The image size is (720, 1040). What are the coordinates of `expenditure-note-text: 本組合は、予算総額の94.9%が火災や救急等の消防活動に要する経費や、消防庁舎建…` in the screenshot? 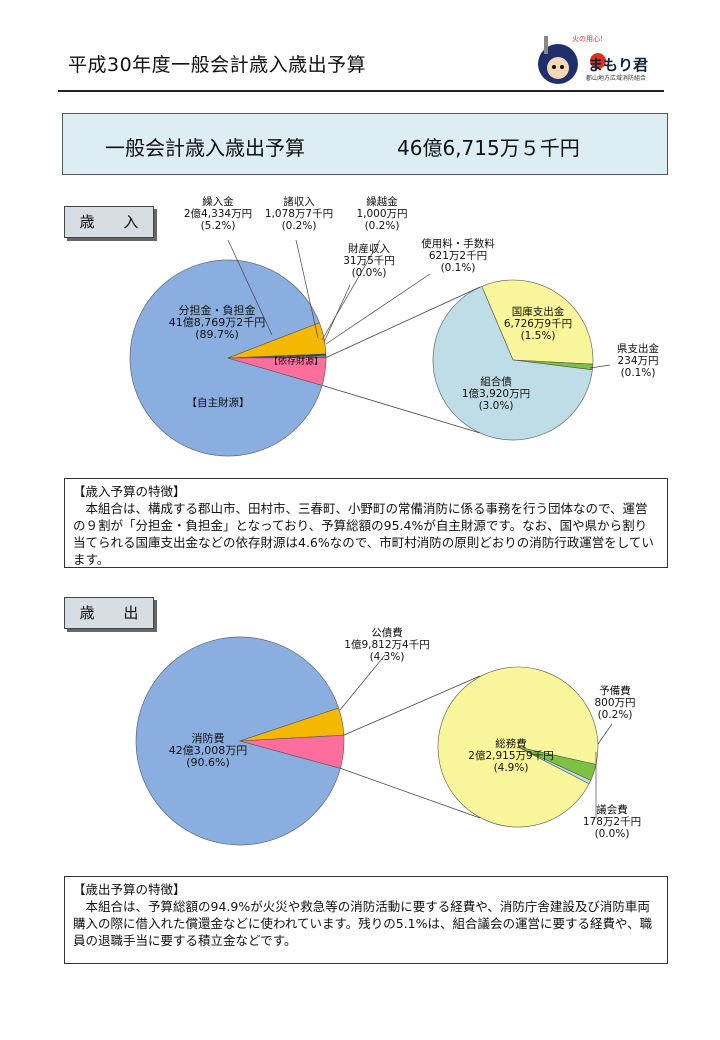 It's located at (363, 923).